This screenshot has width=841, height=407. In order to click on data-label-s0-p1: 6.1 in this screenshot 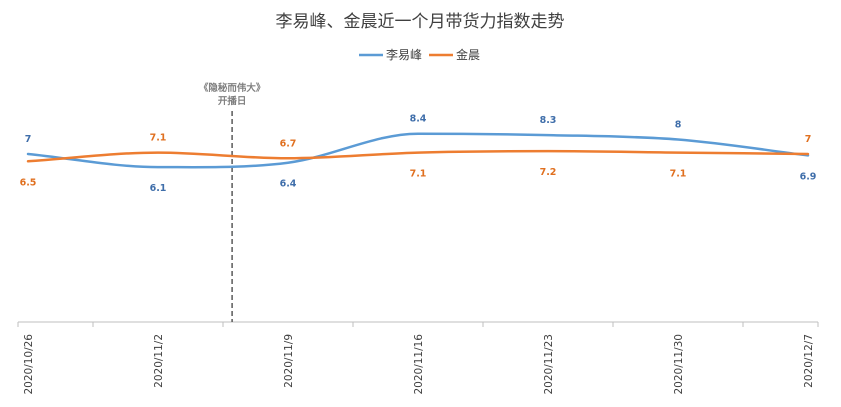, I will do `click(158, 188)`.